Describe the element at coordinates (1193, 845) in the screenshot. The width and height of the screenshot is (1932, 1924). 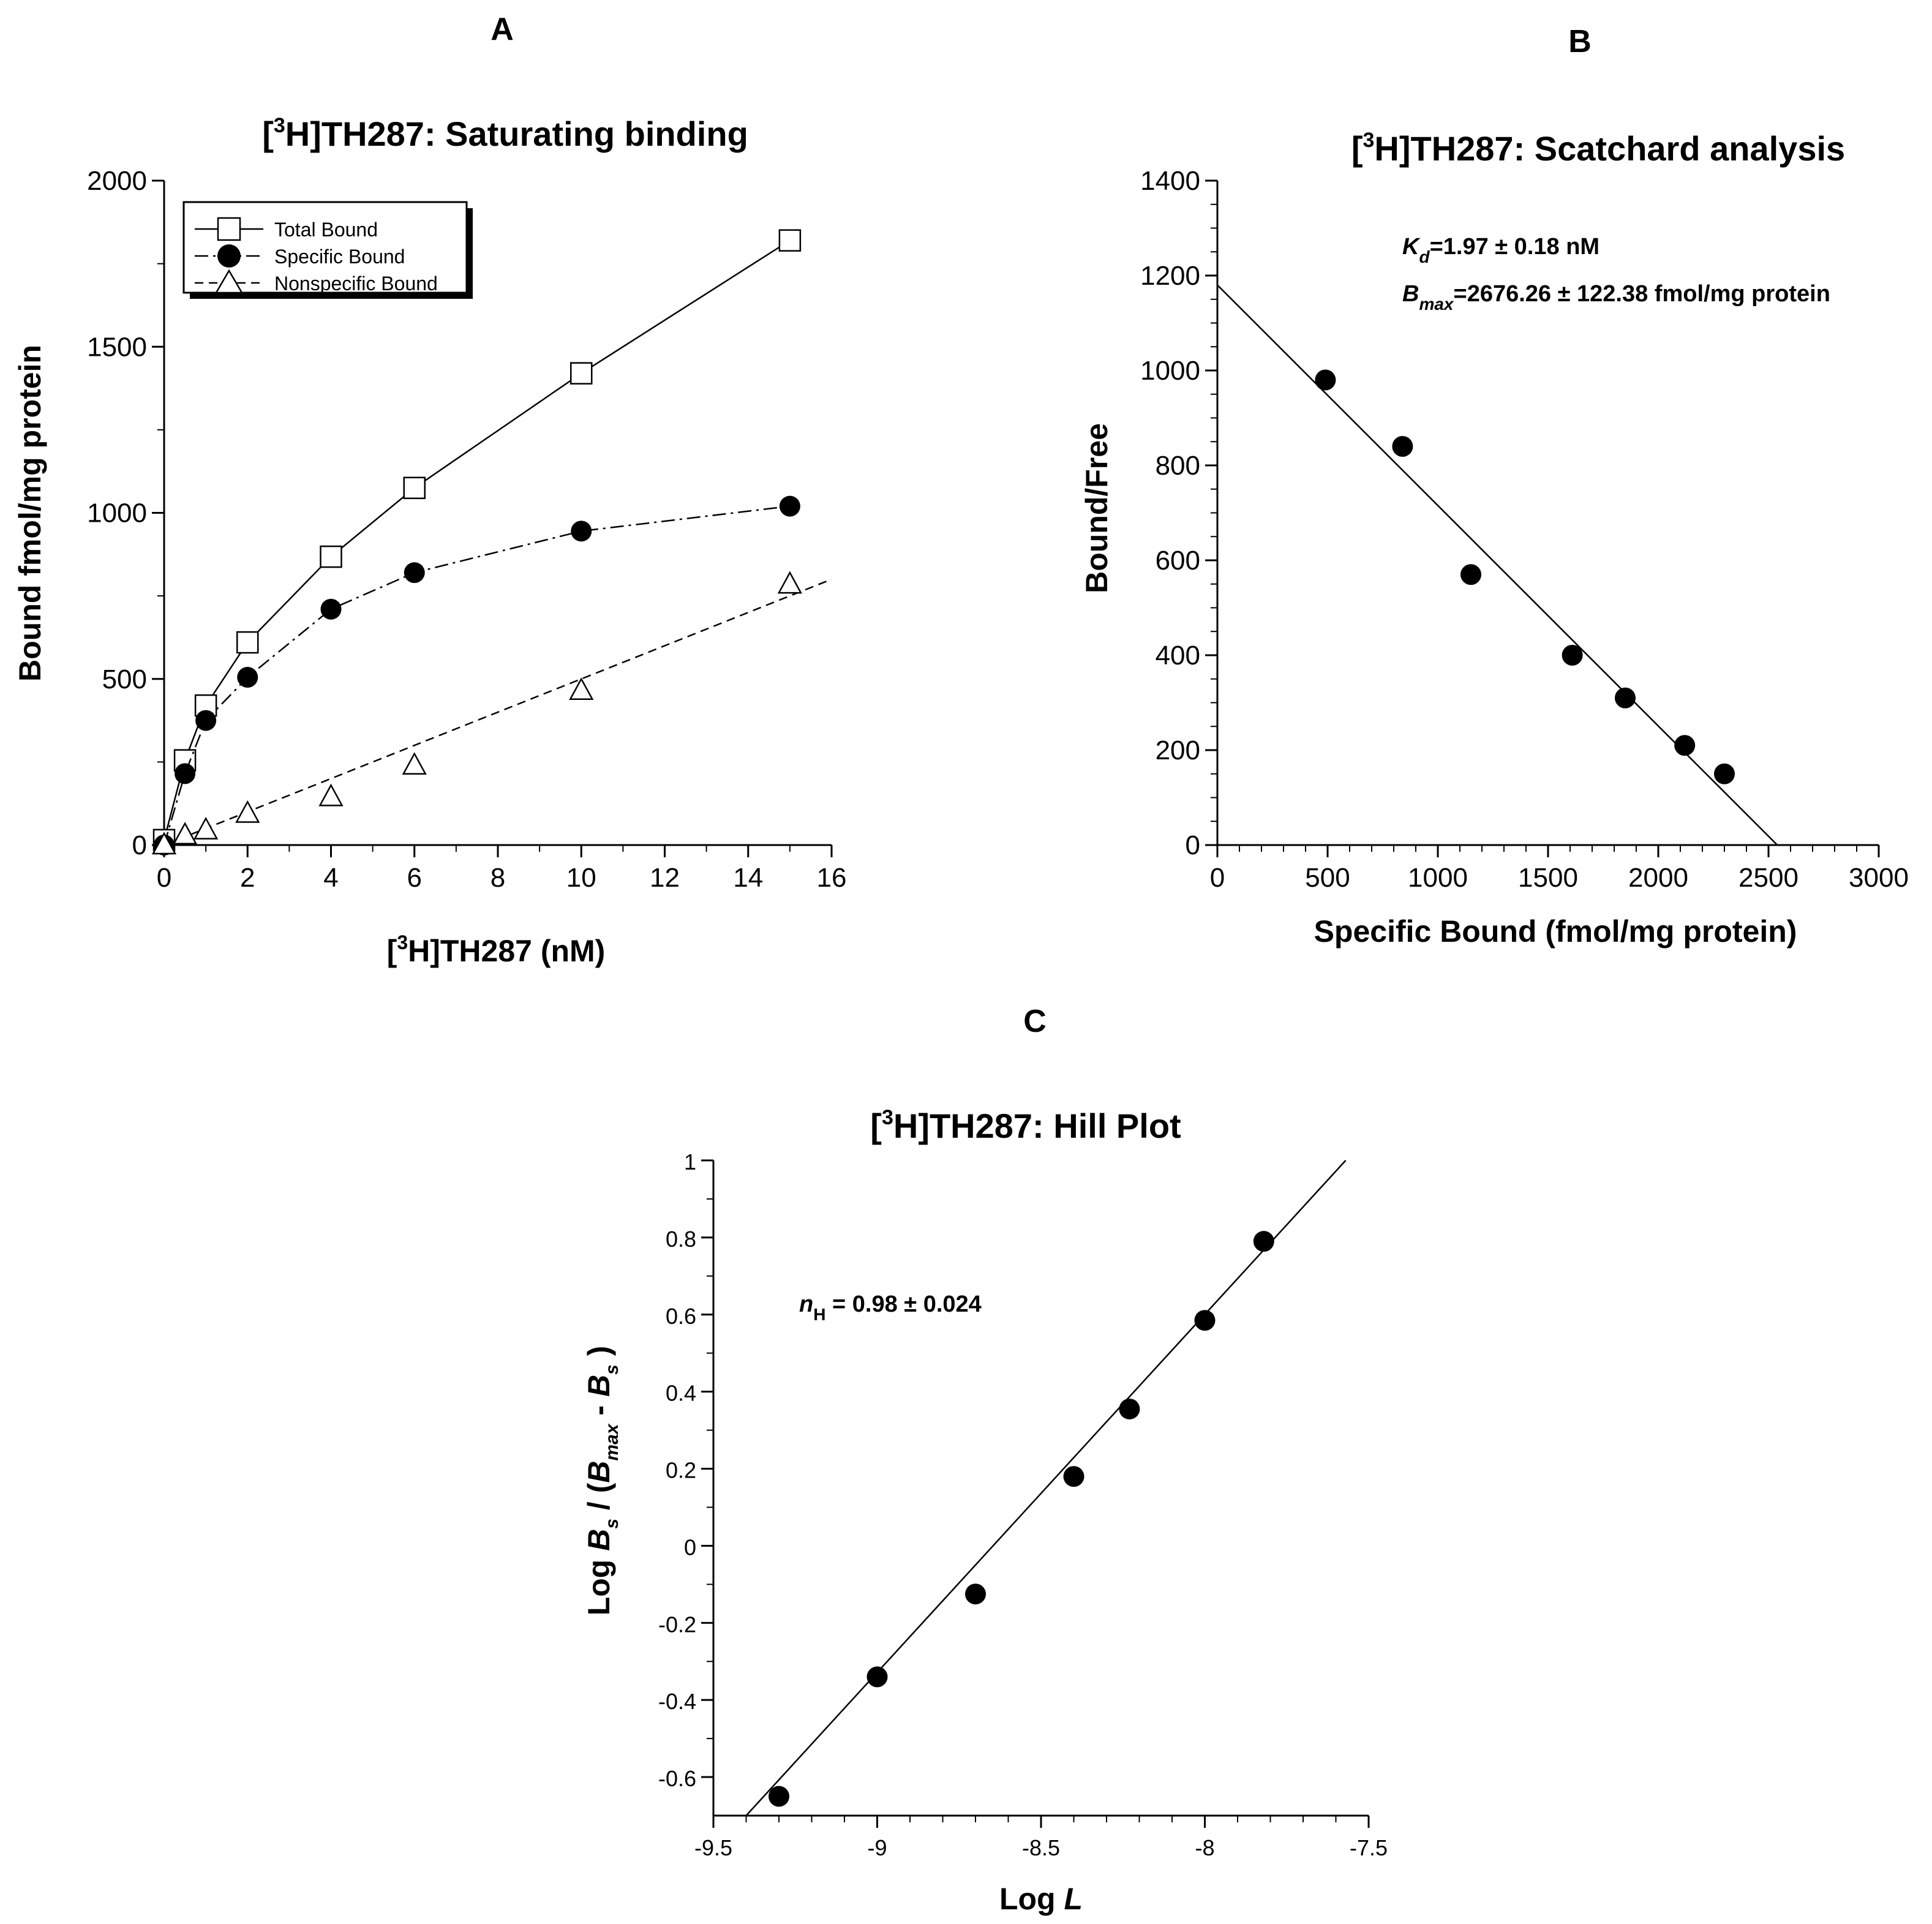
I see `panel-b-y-tick-label: 0` at that location.